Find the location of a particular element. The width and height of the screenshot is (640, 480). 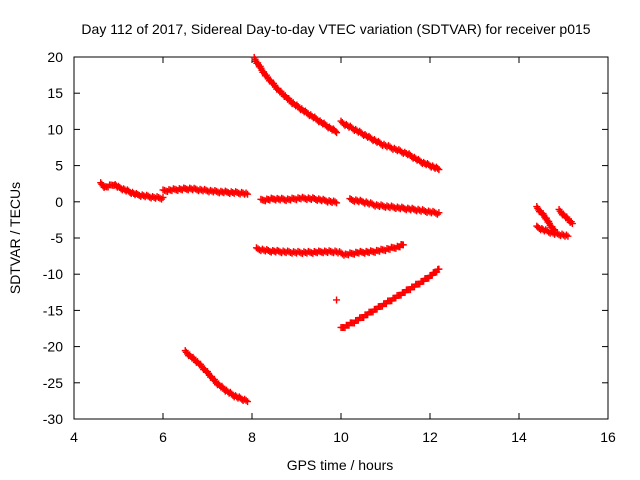

y-tick-label: -10 is located at coordinates (53, 274).